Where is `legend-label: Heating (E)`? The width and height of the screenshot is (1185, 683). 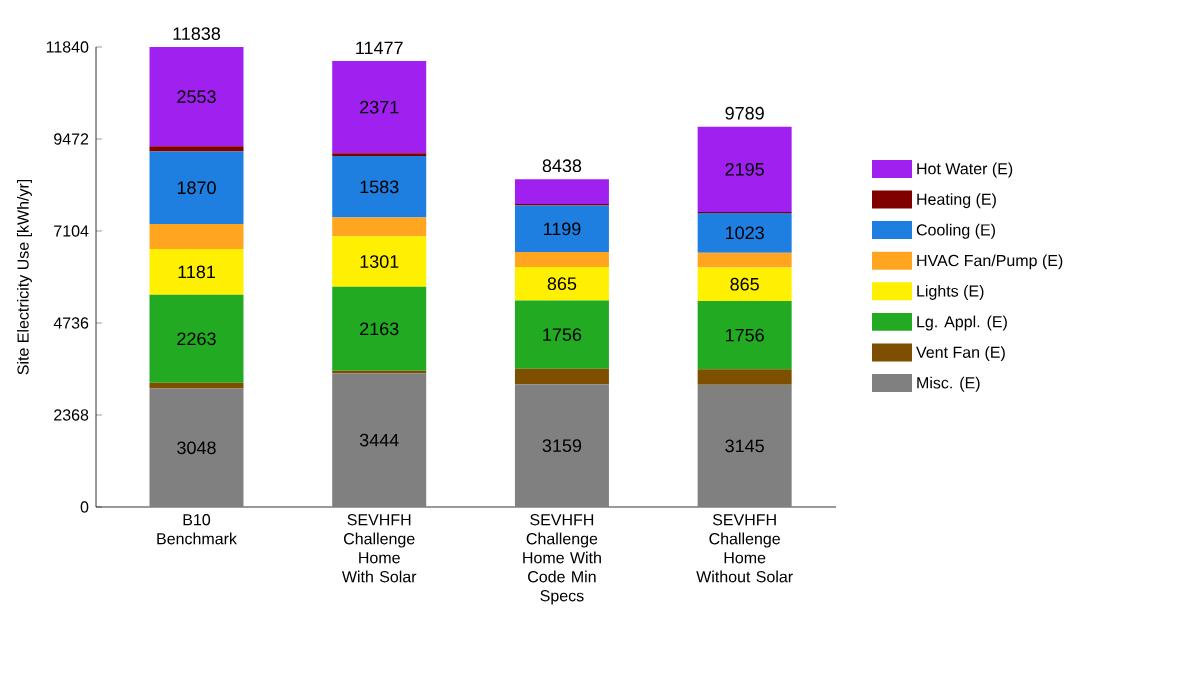 legend-label: Heating (E) is located at coordinates (956, 201).